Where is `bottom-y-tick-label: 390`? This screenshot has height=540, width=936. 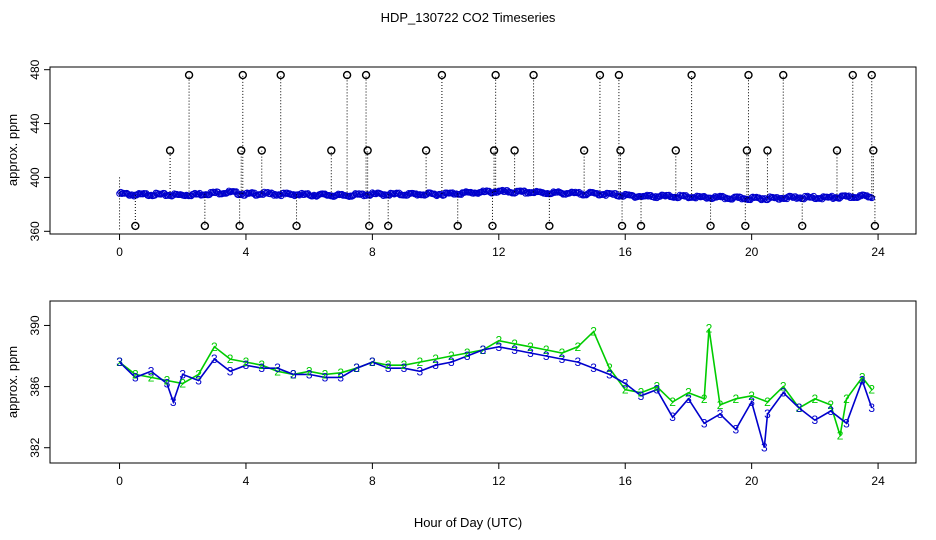
bottom-y-tick-label: 390 is located at coordinates (35, 325).